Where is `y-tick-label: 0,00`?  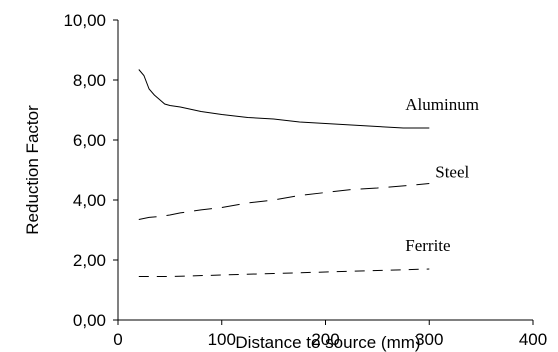 y-tick-label: 0,00 is located at coordinates (89, 320).